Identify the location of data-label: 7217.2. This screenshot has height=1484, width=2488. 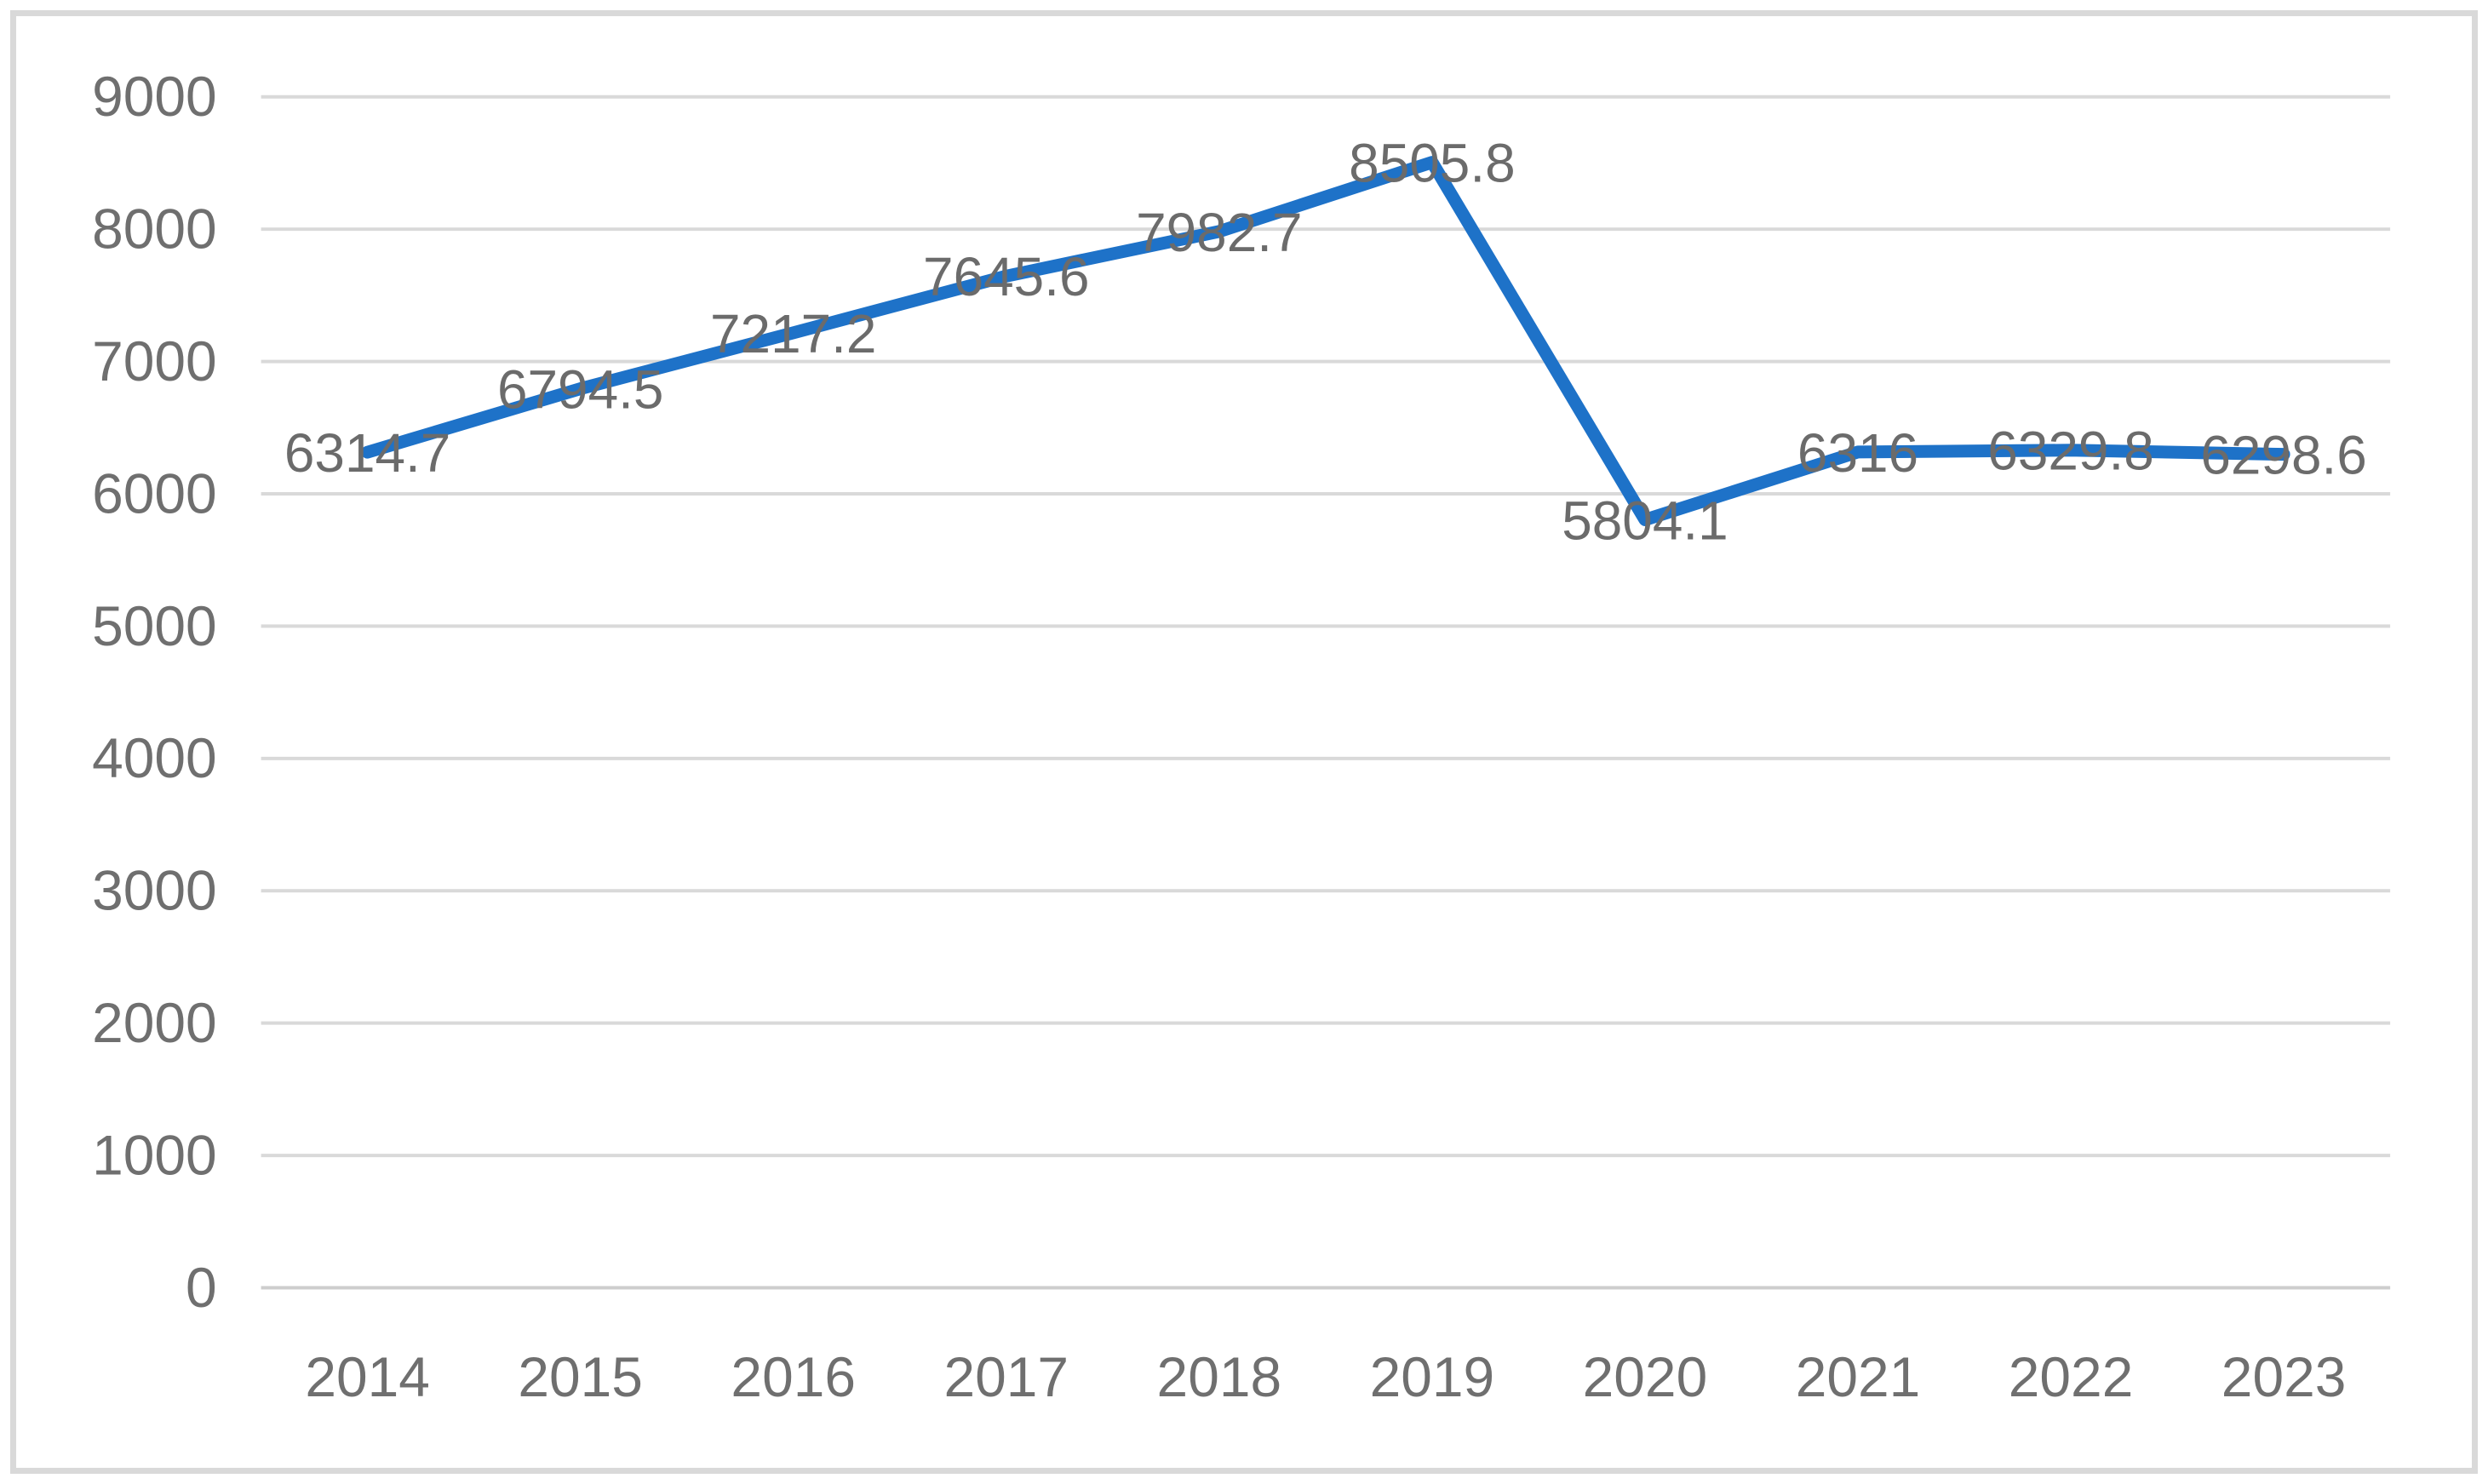
(793, 333).